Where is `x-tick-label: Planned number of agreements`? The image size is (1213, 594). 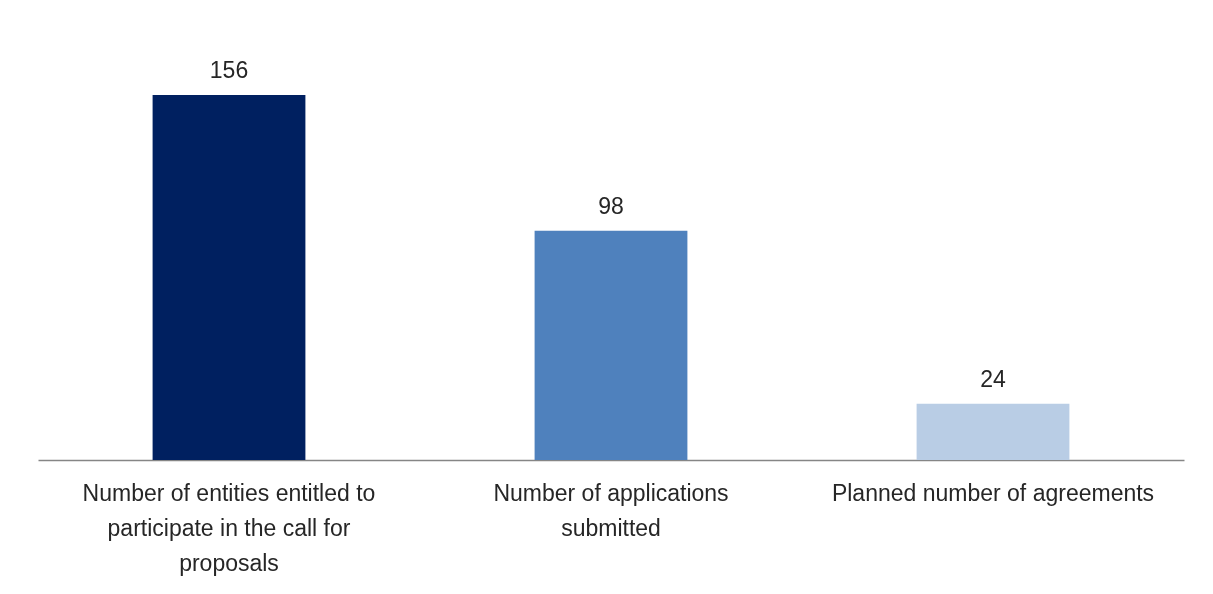
x-tick-label: Planned number of agreements is located at coordinates (993, 492).